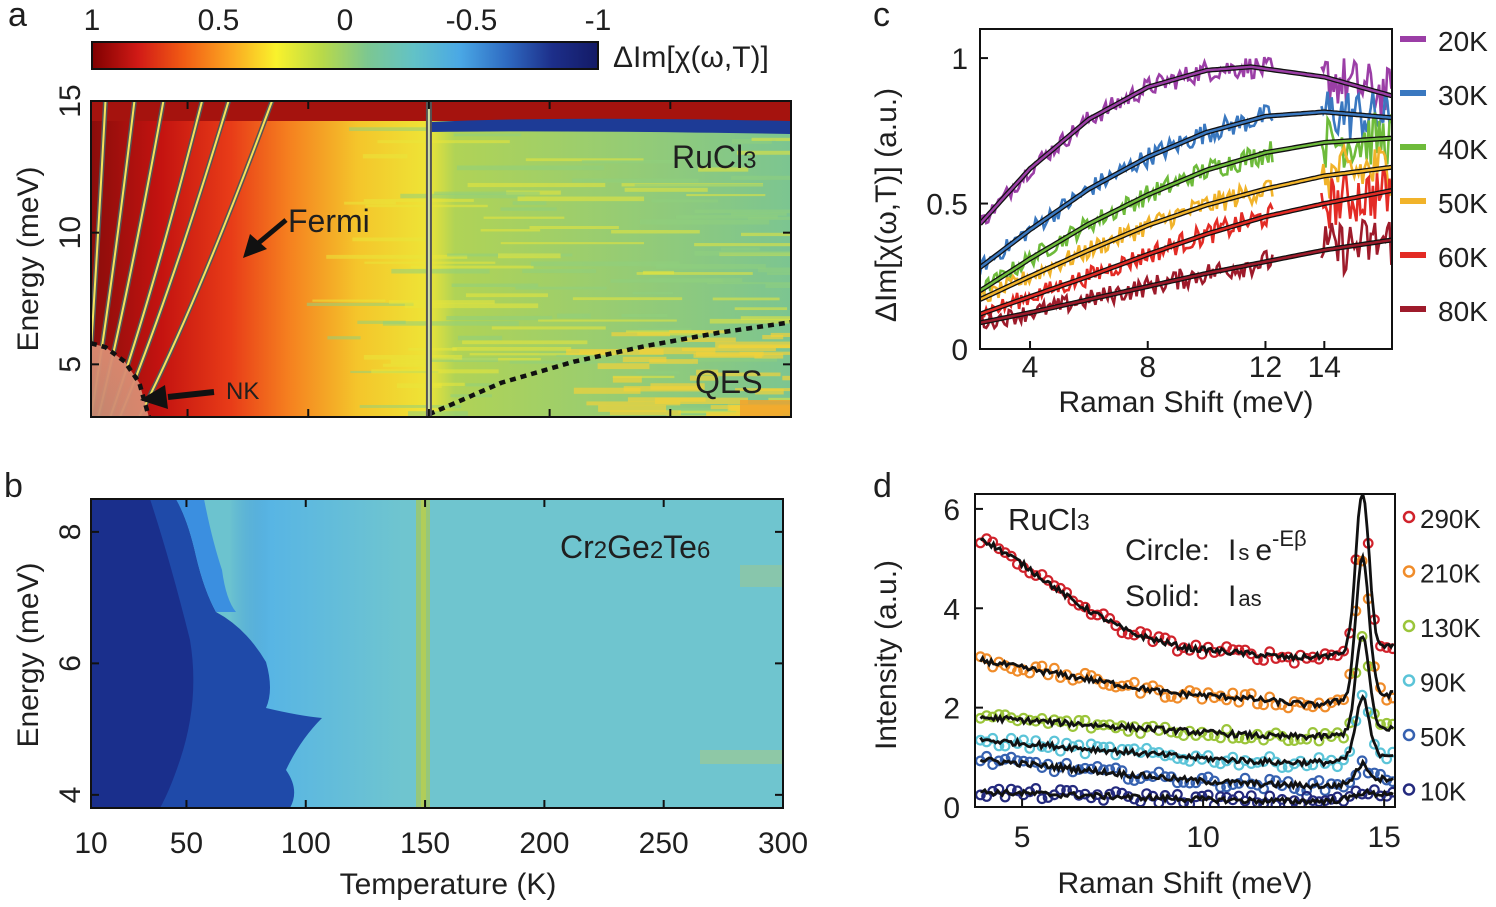  I want to click on panel-a-texture, so click(548, 272).